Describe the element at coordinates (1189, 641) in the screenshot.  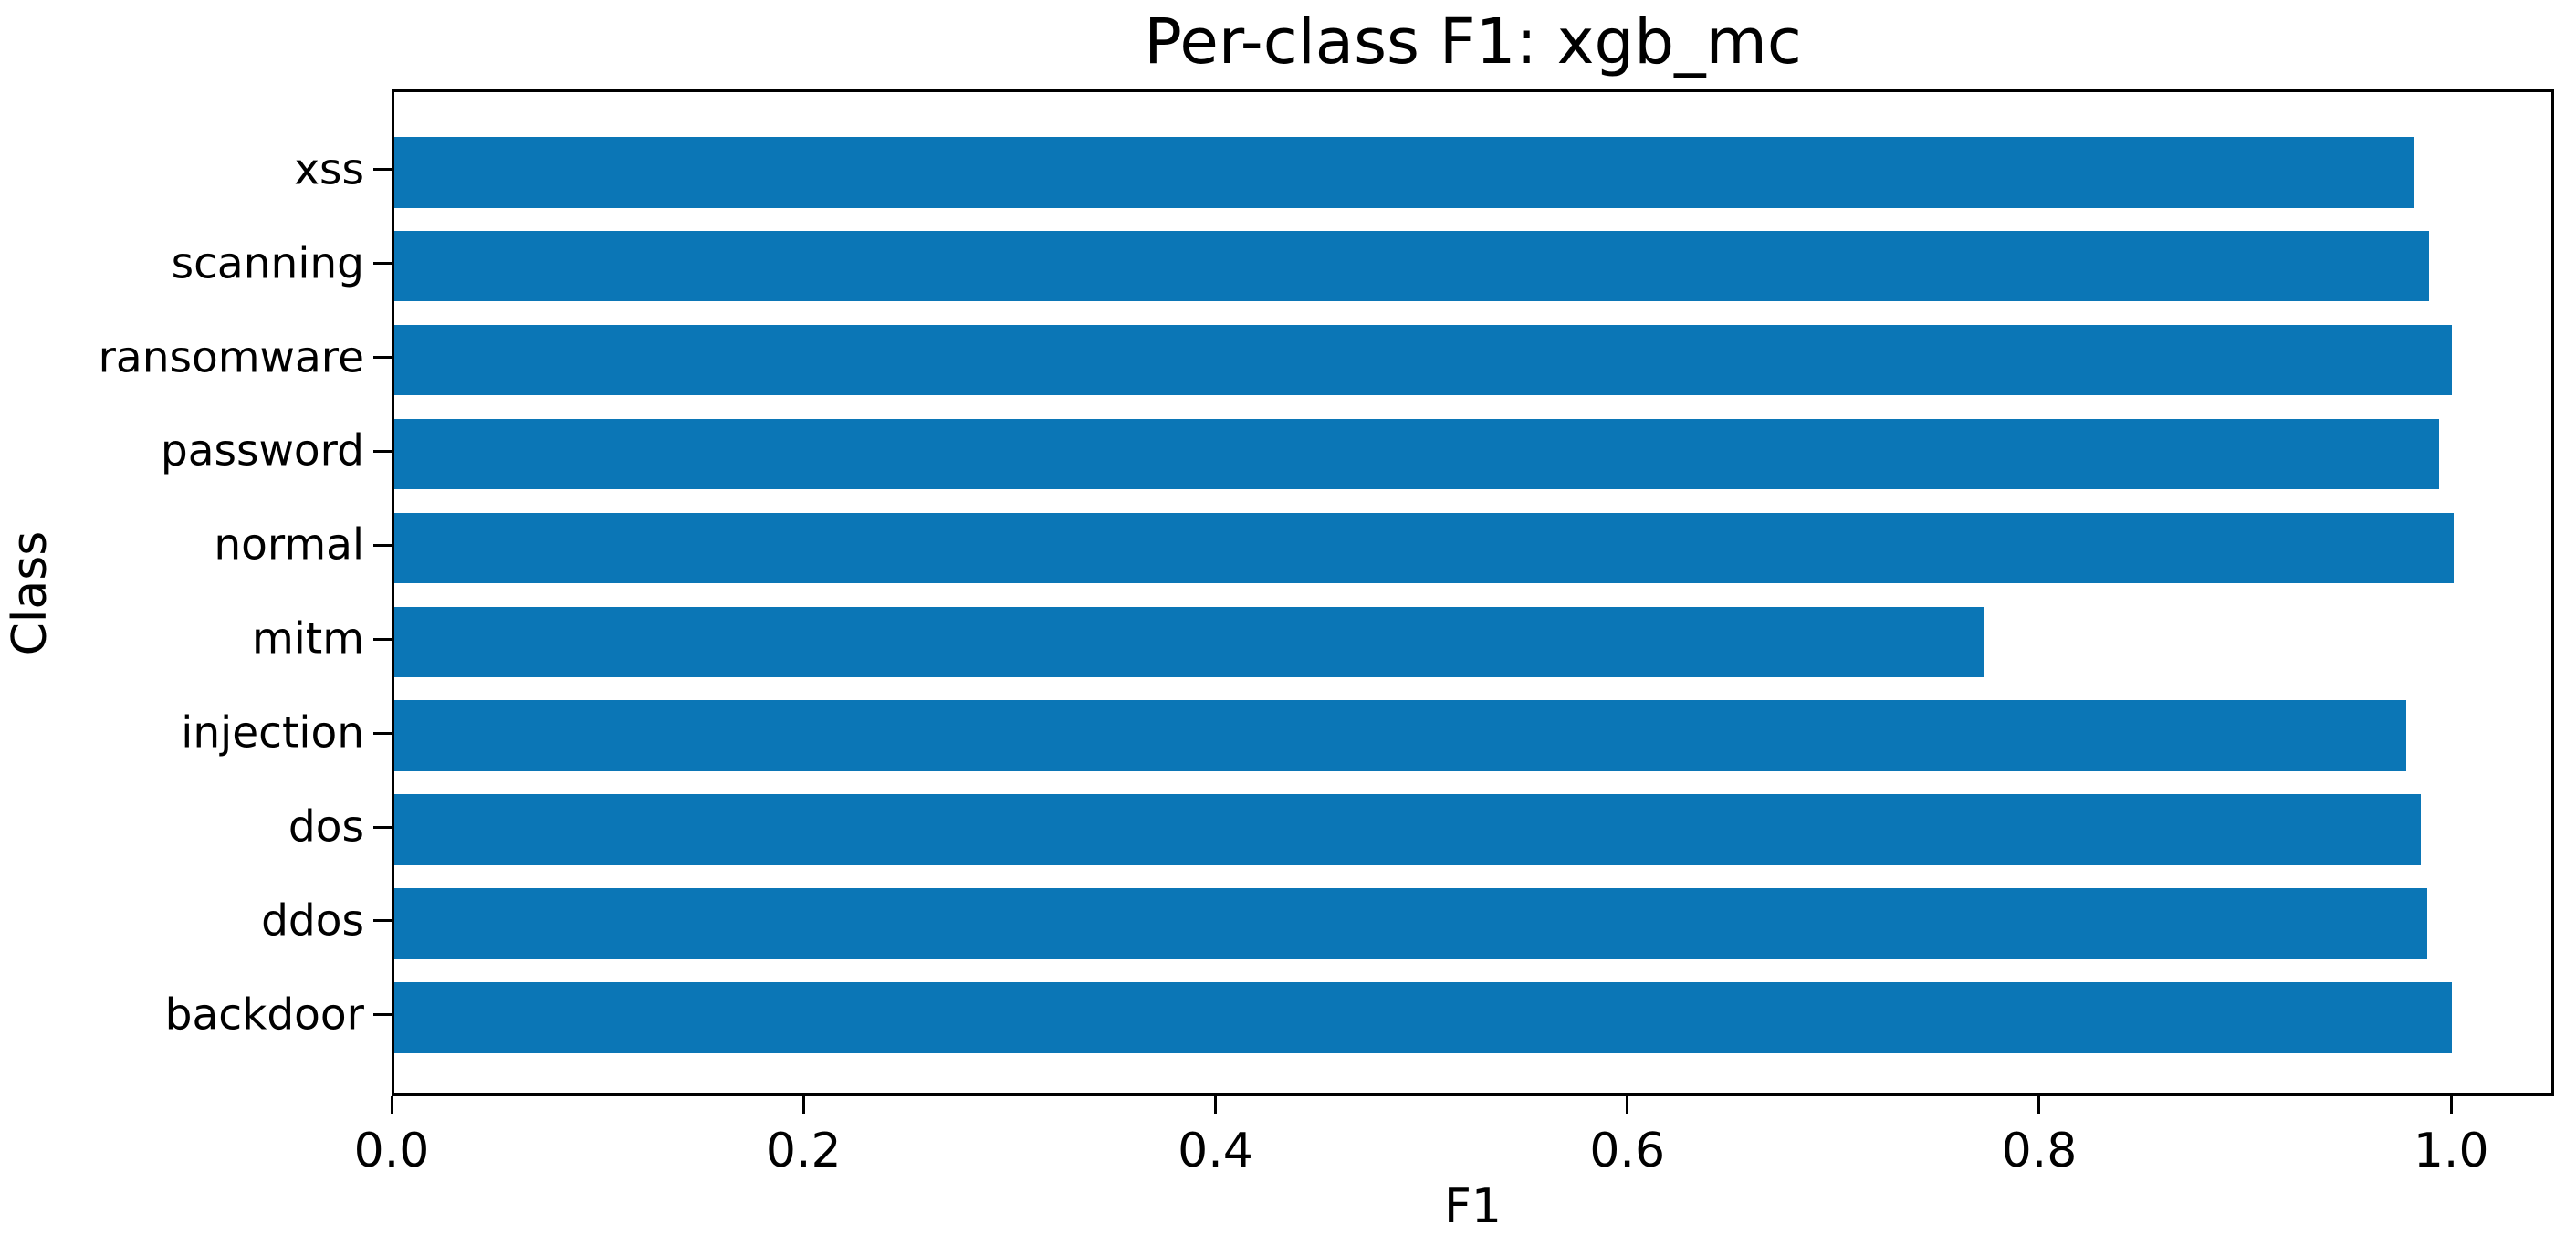
I see `bar-mitm` at that location.